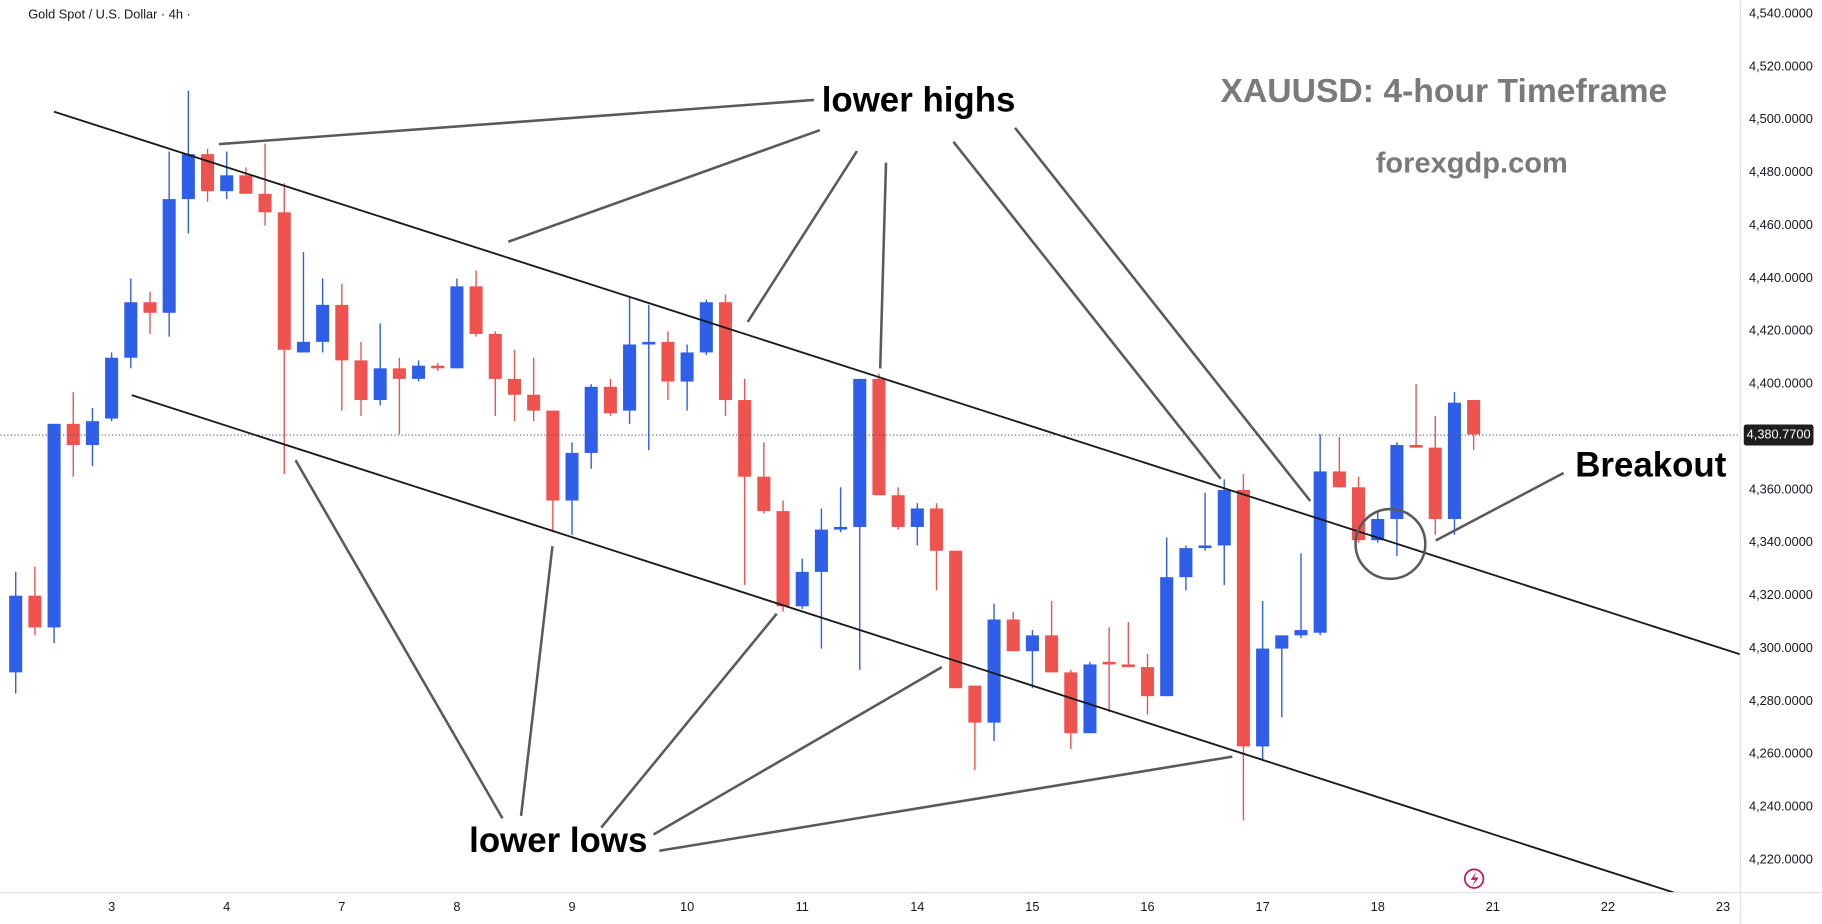 The width and height of the screenshot is (1822, 924). What do you see at coordinates (1444, 91) in the screenshot?
I see `chart-title: XAUUSD: 4-hour Timeframe` at bounding box center [1444, 91].